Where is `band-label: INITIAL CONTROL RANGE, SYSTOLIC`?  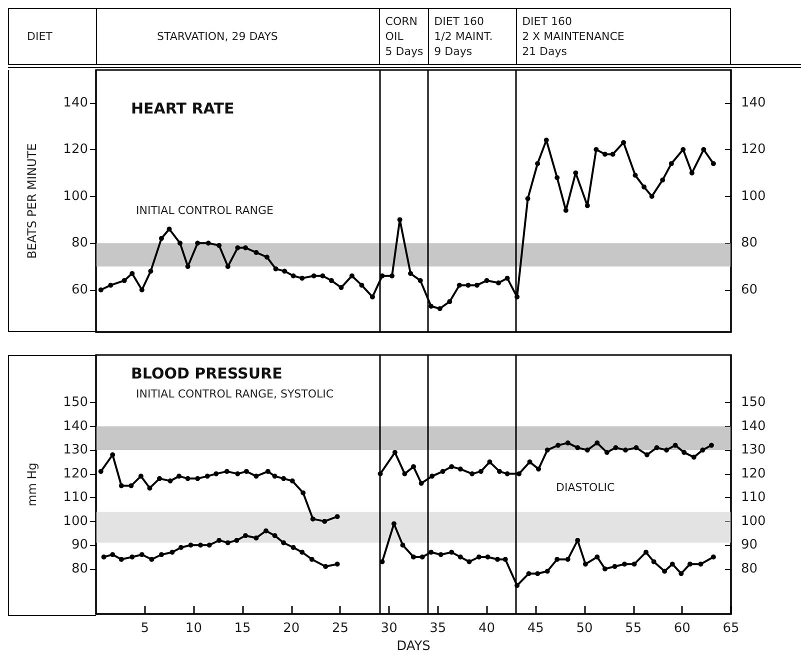 band-label: INITIAL CONTROL RANGE, SYSTOLIC is located at coordinates (235, 393).